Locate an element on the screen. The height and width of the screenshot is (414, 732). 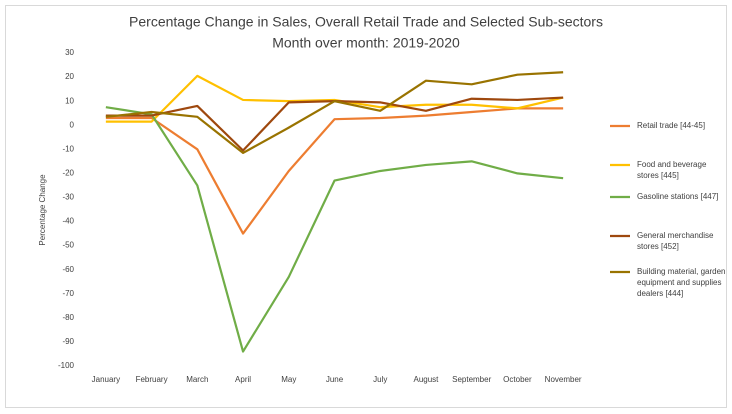
chart-subtitle: Month over month: 2019-2020 is located at coordinates (366, 43).